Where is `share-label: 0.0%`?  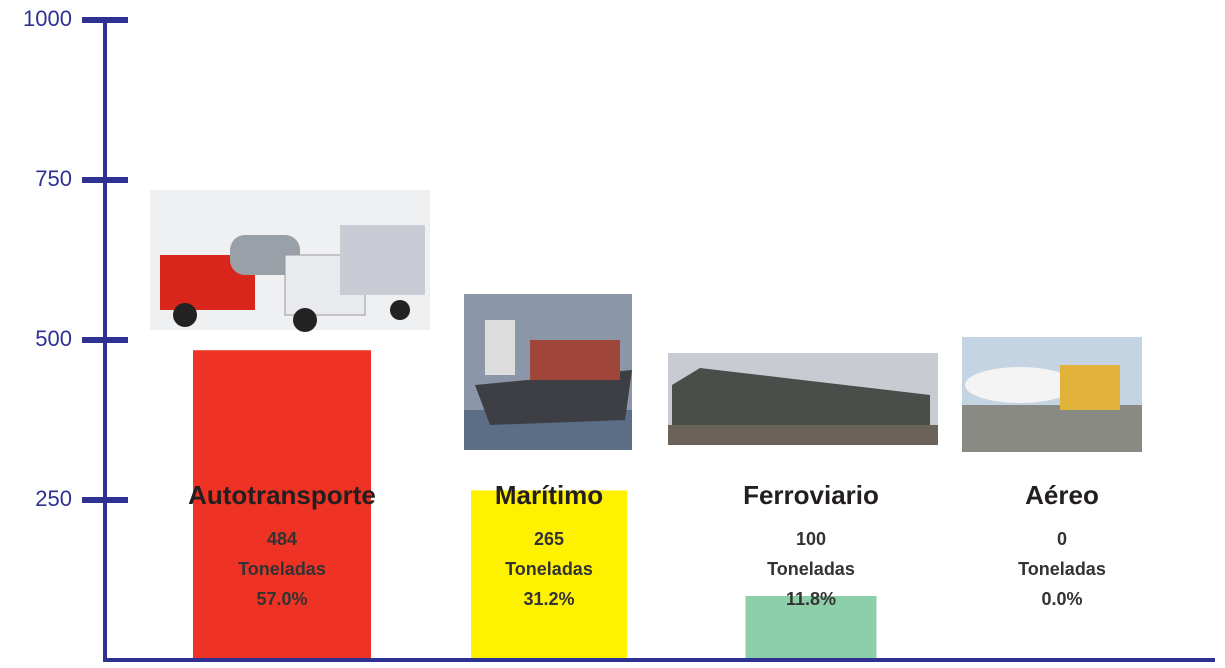 share-label: 0.0% is located at coordinates (1061, 599).